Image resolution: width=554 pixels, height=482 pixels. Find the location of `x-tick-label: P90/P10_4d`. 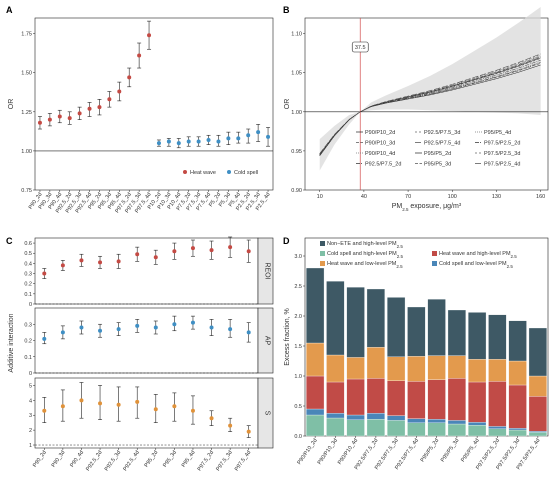

x-tick-label: P90/P10_4d is located at coordinates (348, 452).